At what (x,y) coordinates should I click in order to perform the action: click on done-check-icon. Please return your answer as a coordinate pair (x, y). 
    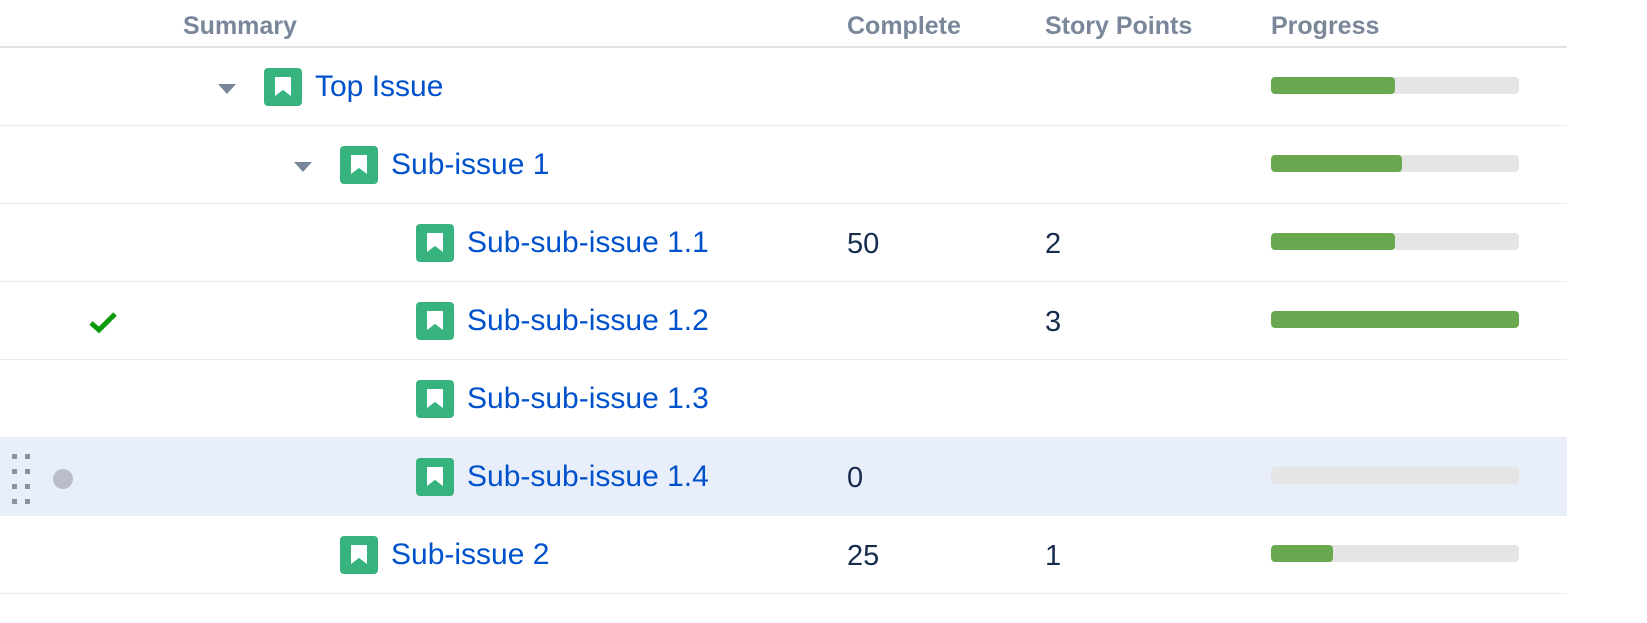
    Looking at the image, I should click on (103, 323).